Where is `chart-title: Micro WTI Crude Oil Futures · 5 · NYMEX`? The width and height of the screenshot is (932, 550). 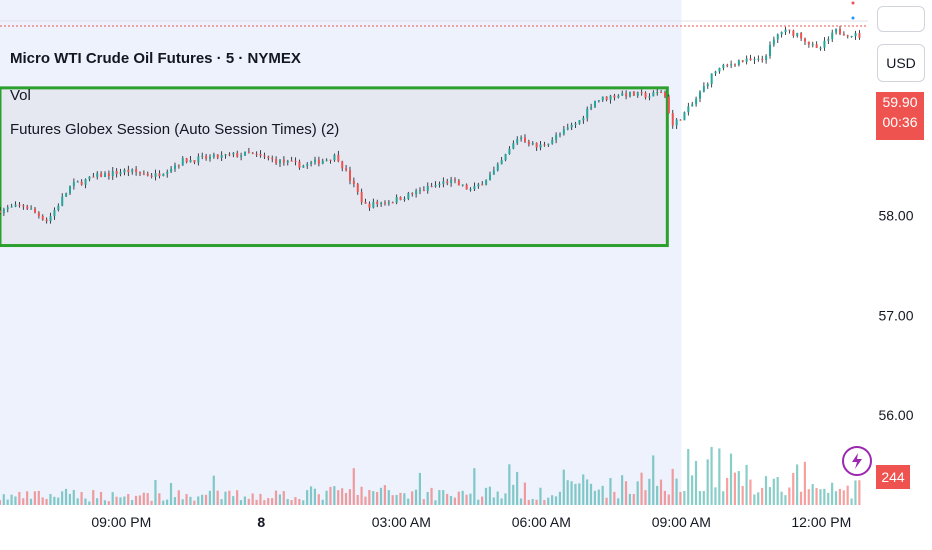
chart-title: Micro WTI Crude Oil Futures · 5 · NYMEX is located at coordinates (155, 58).